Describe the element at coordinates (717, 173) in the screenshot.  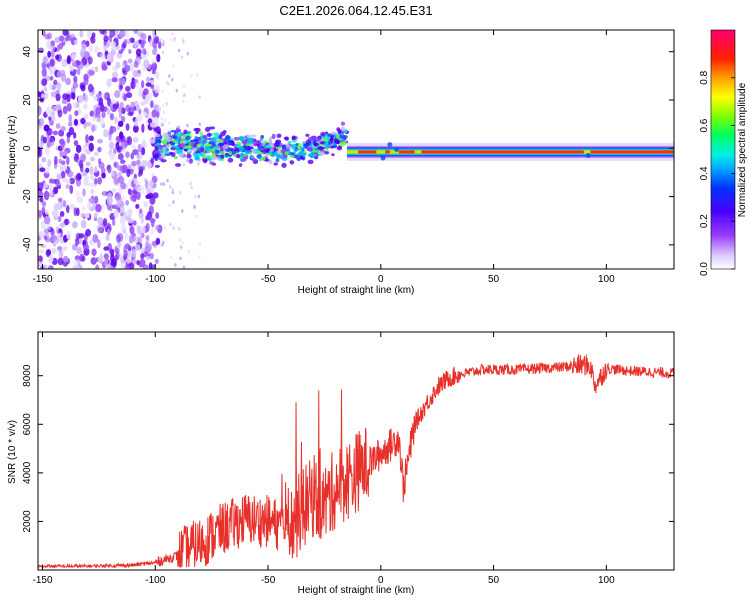
I see `colorbar-ticks: 0.0 0.2 0.4 0.6 0.8` at that location.